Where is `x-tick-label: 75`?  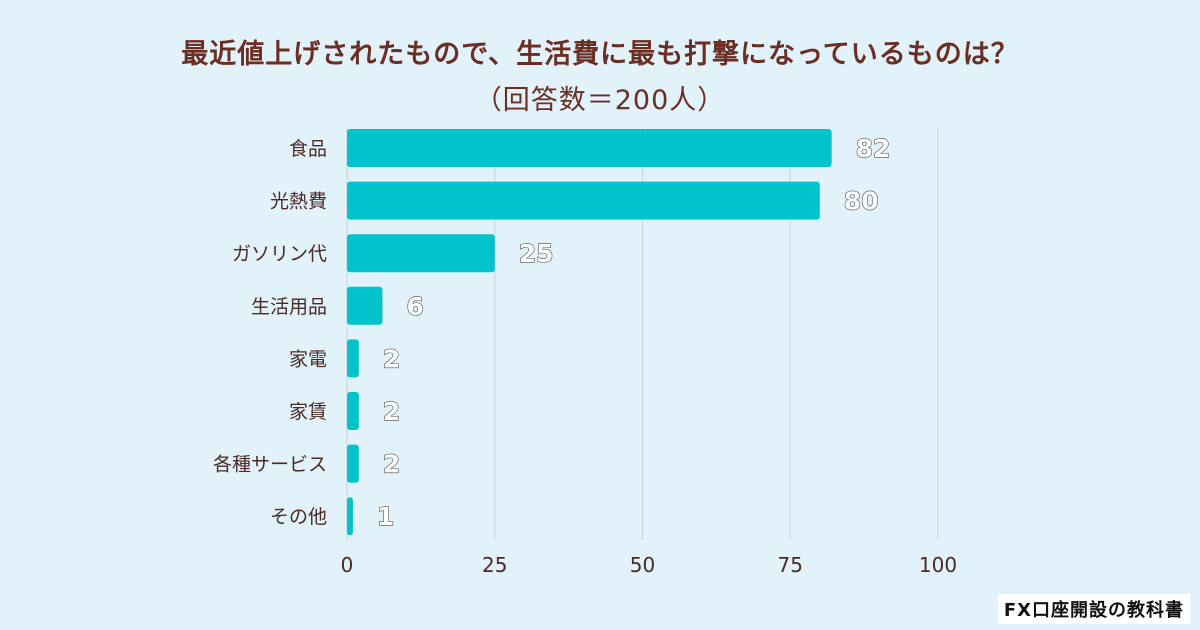 x-tick-label: 75 is located at coordinates (790, 565).